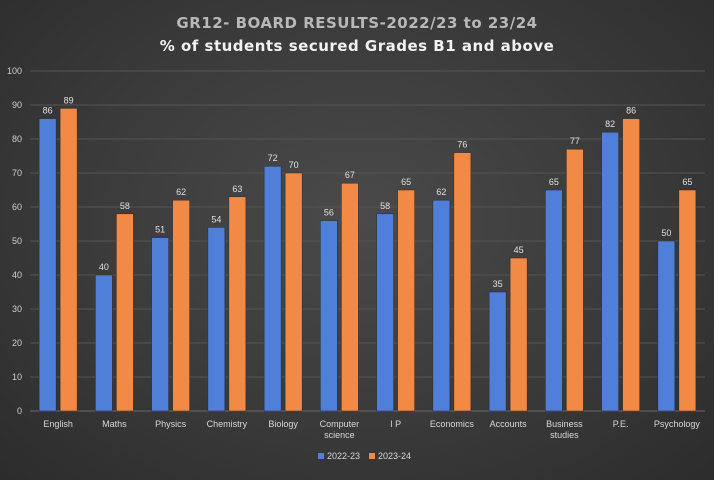 The width and height of the screenshot is (714, 480). I want to click on x-tick-label: science, so click(339, 435).